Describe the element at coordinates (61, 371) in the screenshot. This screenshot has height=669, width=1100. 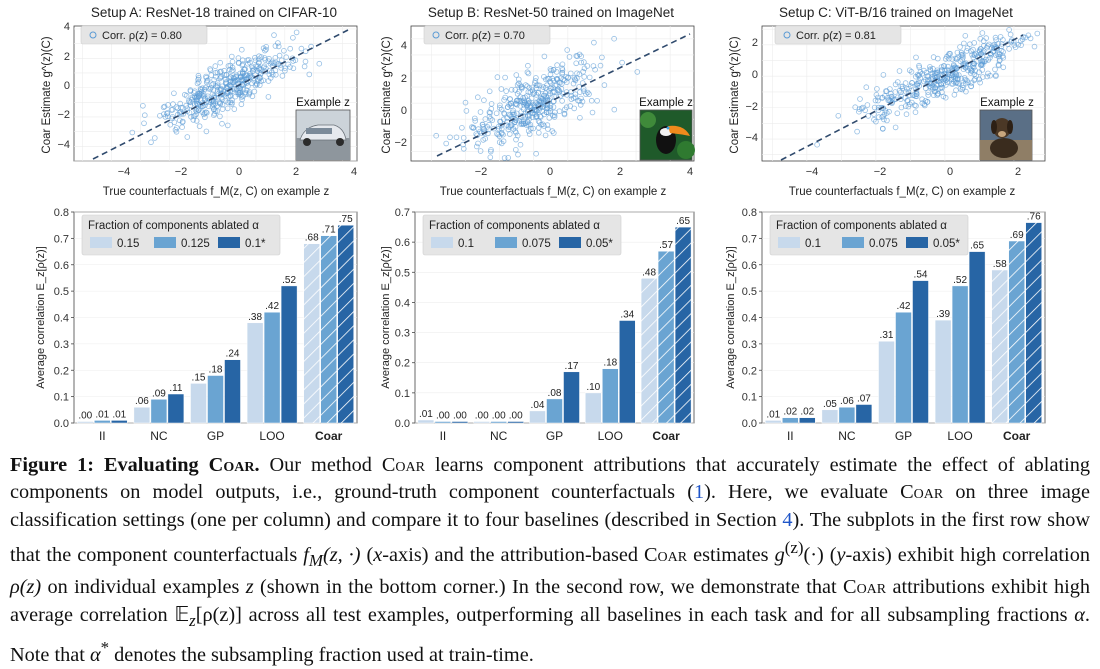
I see `y-tick-label: 0.2` at that location.